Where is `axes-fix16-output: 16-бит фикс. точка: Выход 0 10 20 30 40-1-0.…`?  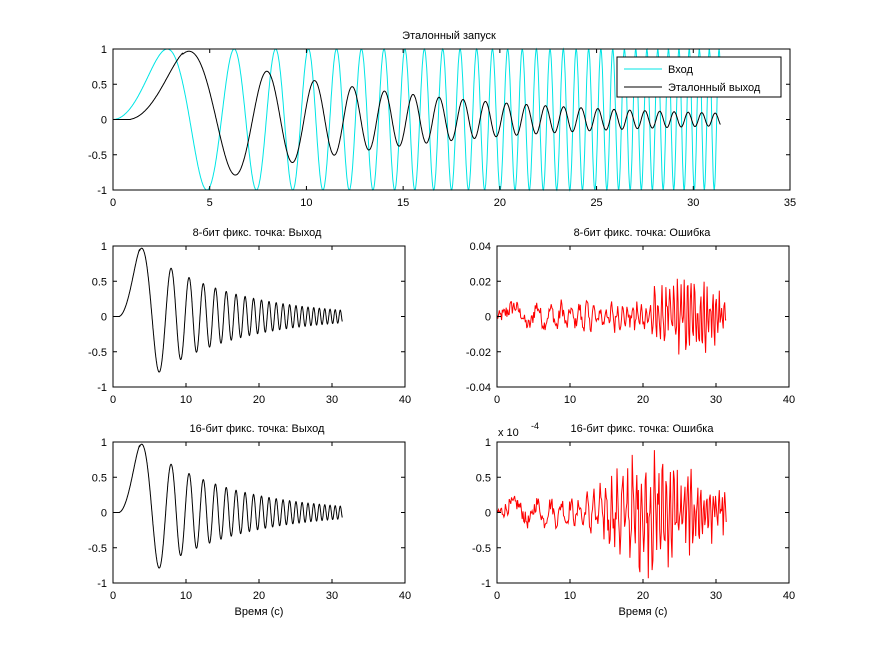
axes-fix16-output: 16-бит фикс. точка: Выход 0 10 20 30 40-1-0.… is located at coordinates (249, 520).